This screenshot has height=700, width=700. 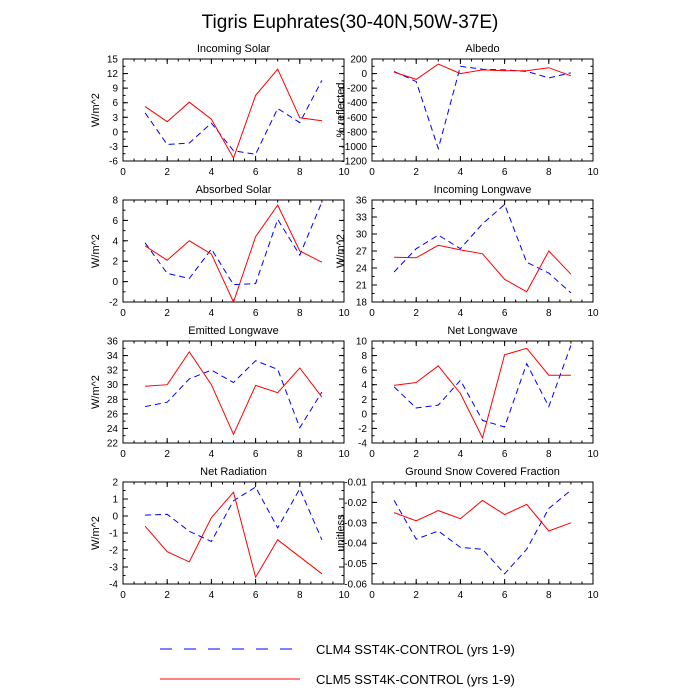 What do you see at coordinates (113, 534) in the screenshot?
I see `y-tick-label: -1` at bounding box center [113, 534].